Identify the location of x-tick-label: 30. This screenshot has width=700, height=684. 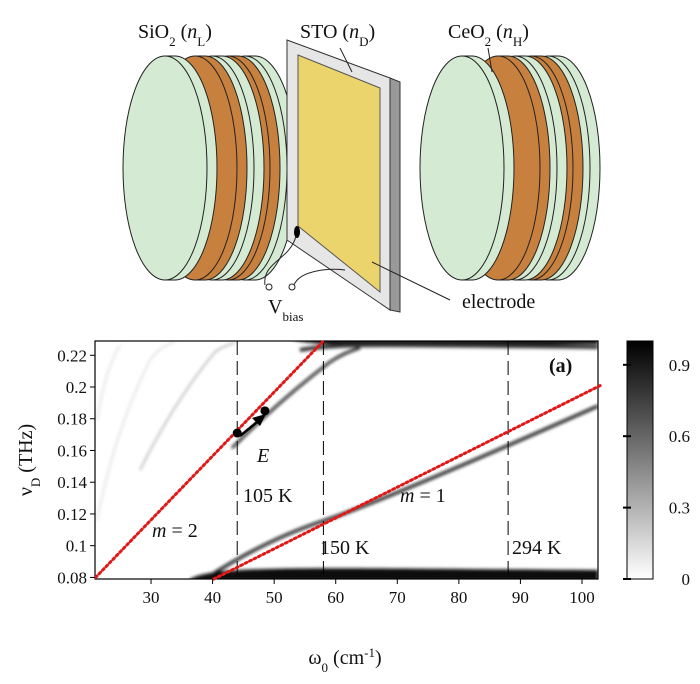
(151, 597).